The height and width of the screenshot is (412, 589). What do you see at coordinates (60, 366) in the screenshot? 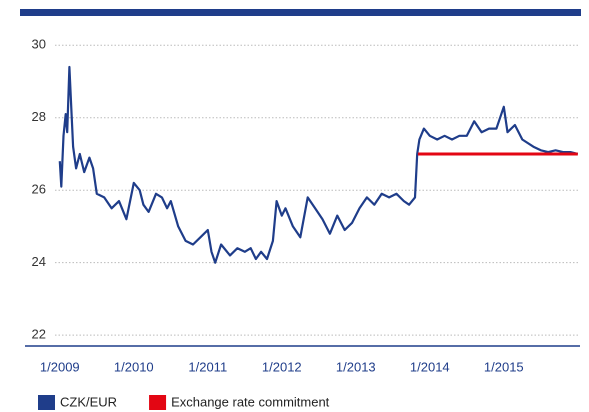
I see `x-tick-label: 1/2009` at bounding box center [60, 366].